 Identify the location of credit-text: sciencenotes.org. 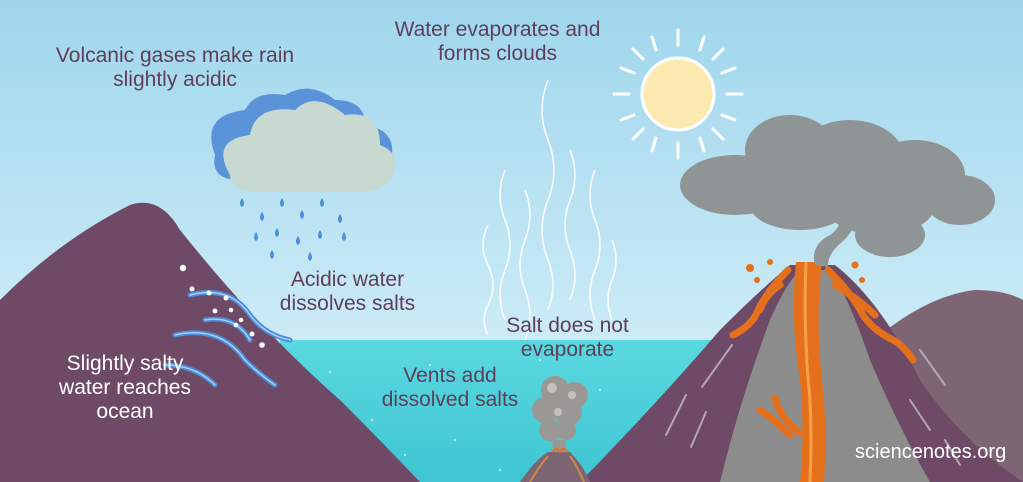
(931, 452).